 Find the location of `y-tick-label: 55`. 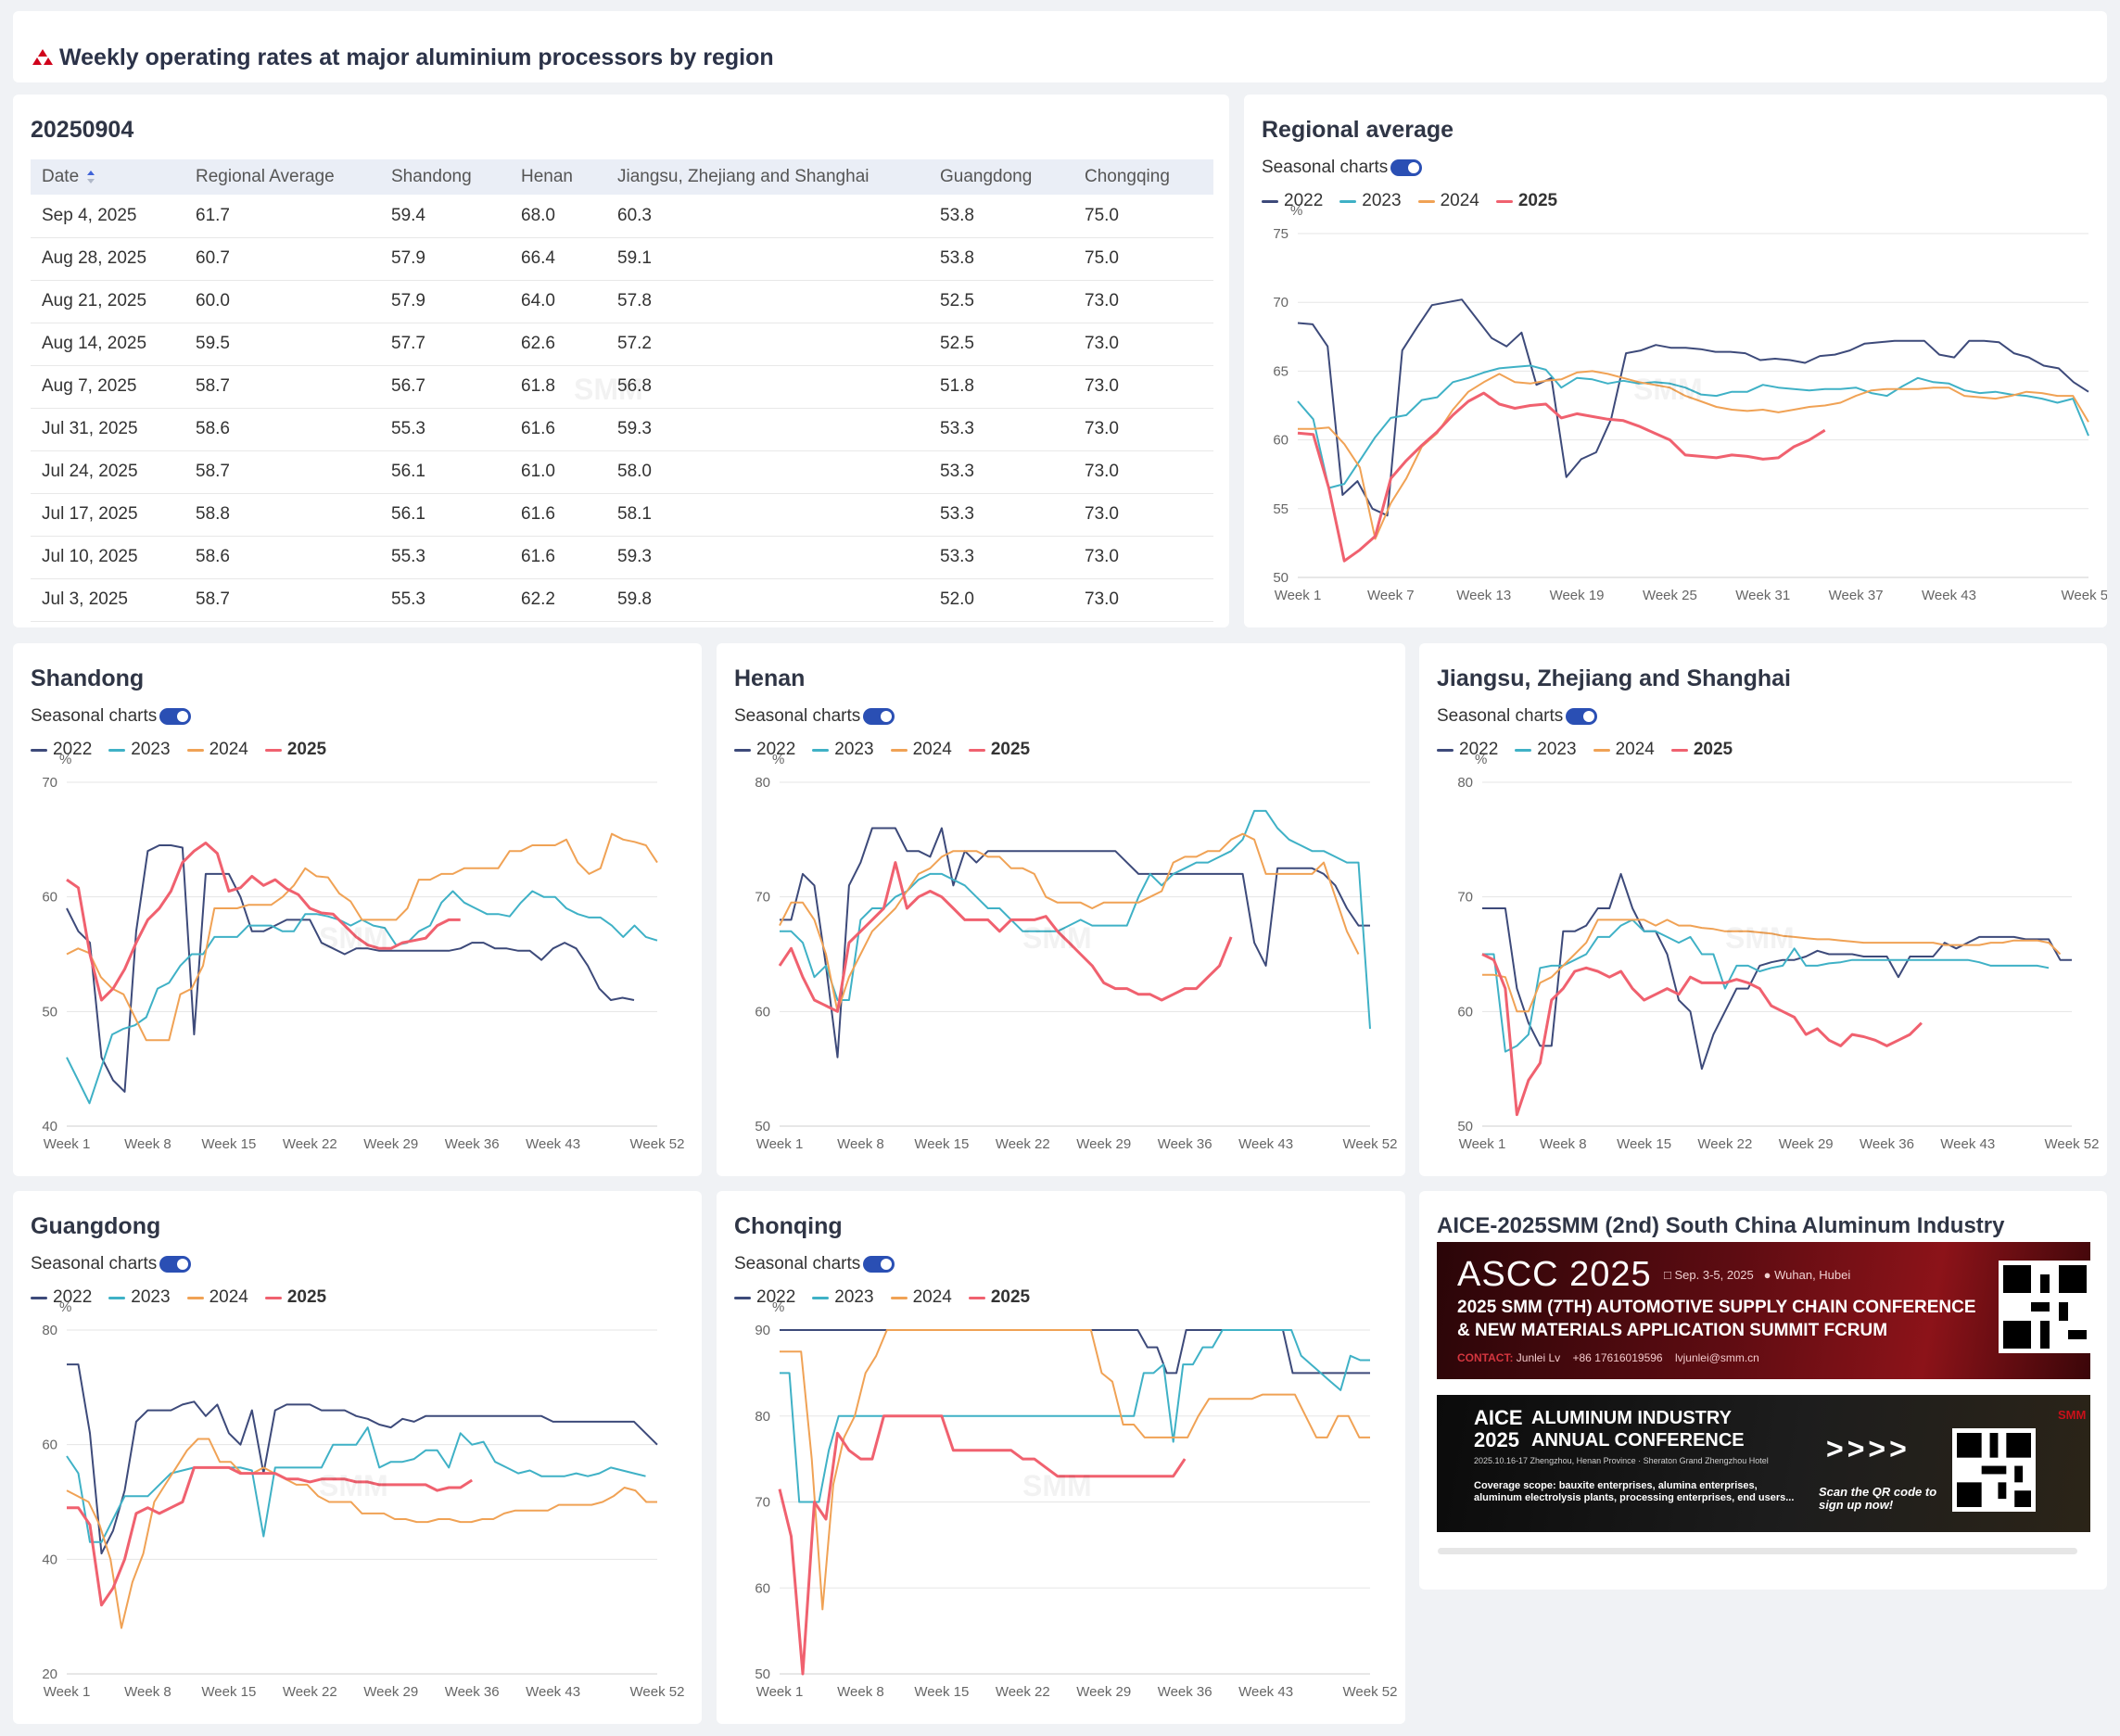

y-tick-label: 55 is located at coordinates (1281, 509).